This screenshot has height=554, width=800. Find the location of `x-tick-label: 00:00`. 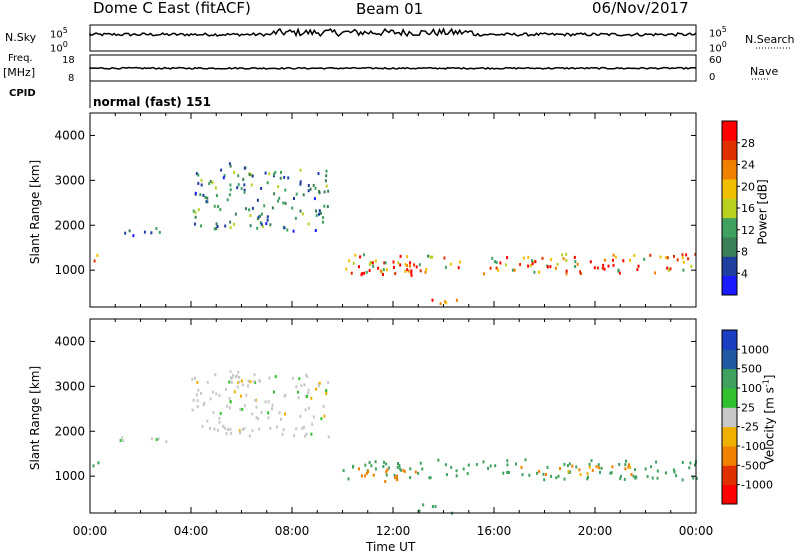

x-tick-label: 00:00 is located at coordinates (696, 531).